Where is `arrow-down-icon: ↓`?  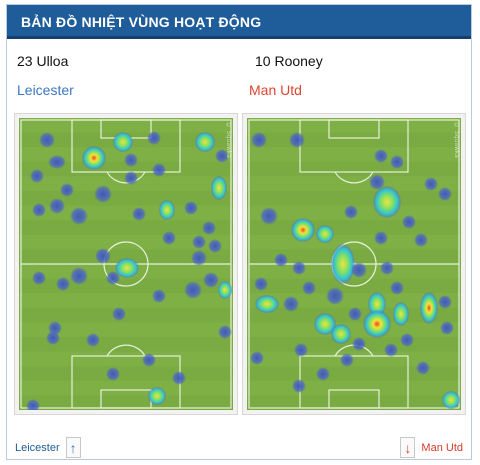
arrow-down-icon: ↓ is located at coordinates (408, 447).